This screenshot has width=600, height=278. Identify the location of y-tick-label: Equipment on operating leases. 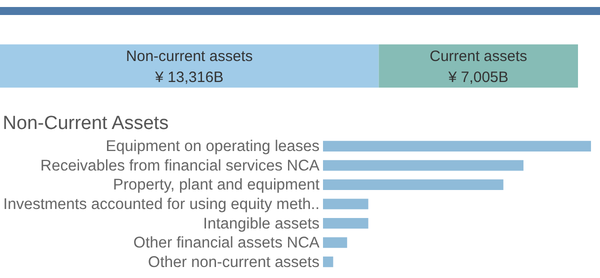
(213, 147).